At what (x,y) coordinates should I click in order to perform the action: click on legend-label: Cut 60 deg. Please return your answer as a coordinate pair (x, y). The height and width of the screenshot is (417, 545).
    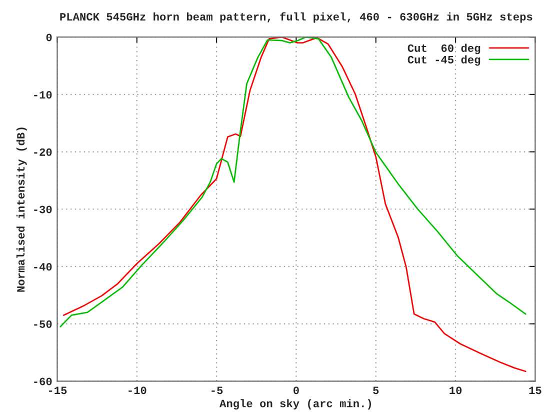
    Looking at the image, I should click on (444, 49).